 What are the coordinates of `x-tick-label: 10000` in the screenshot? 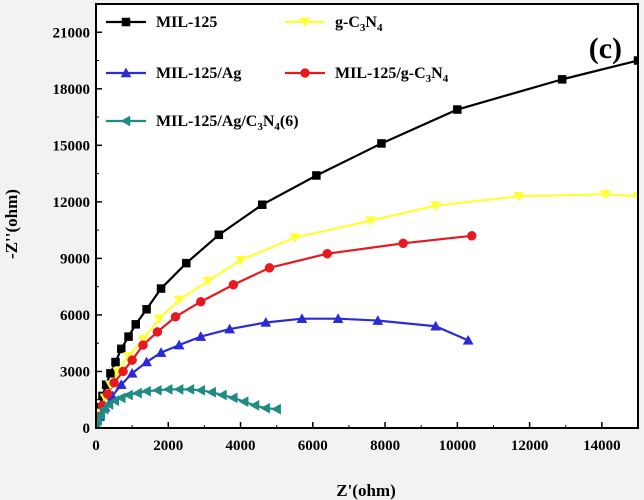 It's located at (458, 446).